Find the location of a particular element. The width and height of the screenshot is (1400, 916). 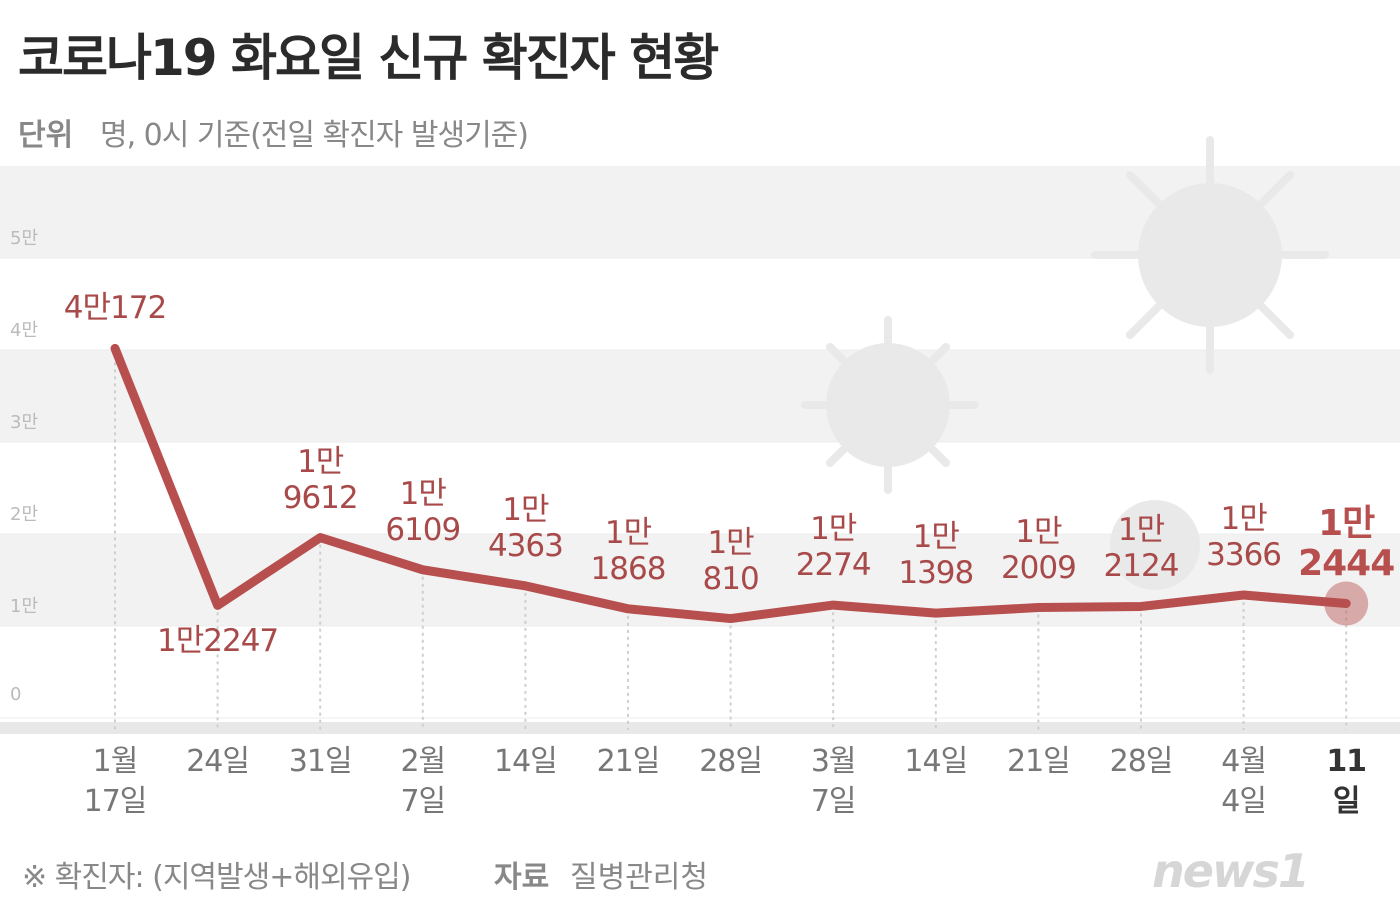

value-label: 1만 2274 is located at coordinates (833, 547).